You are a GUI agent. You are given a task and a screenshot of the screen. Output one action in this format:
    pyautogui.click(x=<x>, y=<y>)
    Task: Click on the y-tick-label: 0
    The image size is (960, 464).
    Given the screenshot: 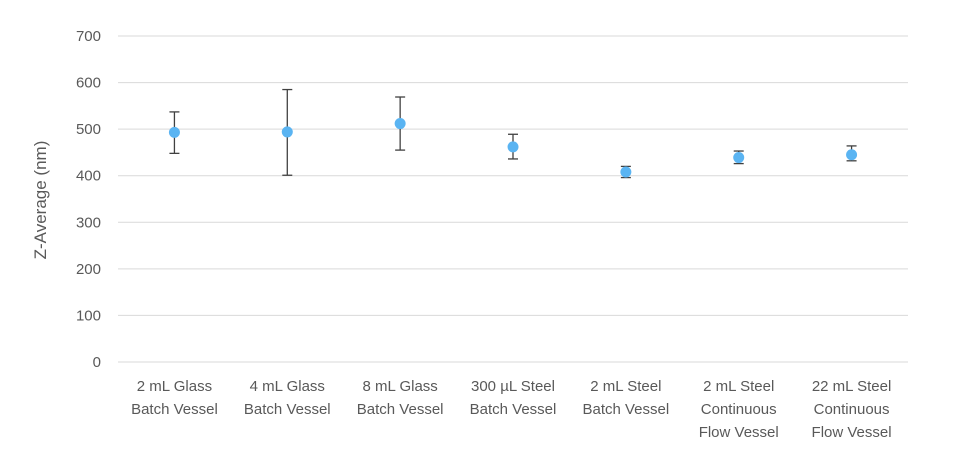 What is the action you would take?
    pyautogui.click(x=97, y=362)
    